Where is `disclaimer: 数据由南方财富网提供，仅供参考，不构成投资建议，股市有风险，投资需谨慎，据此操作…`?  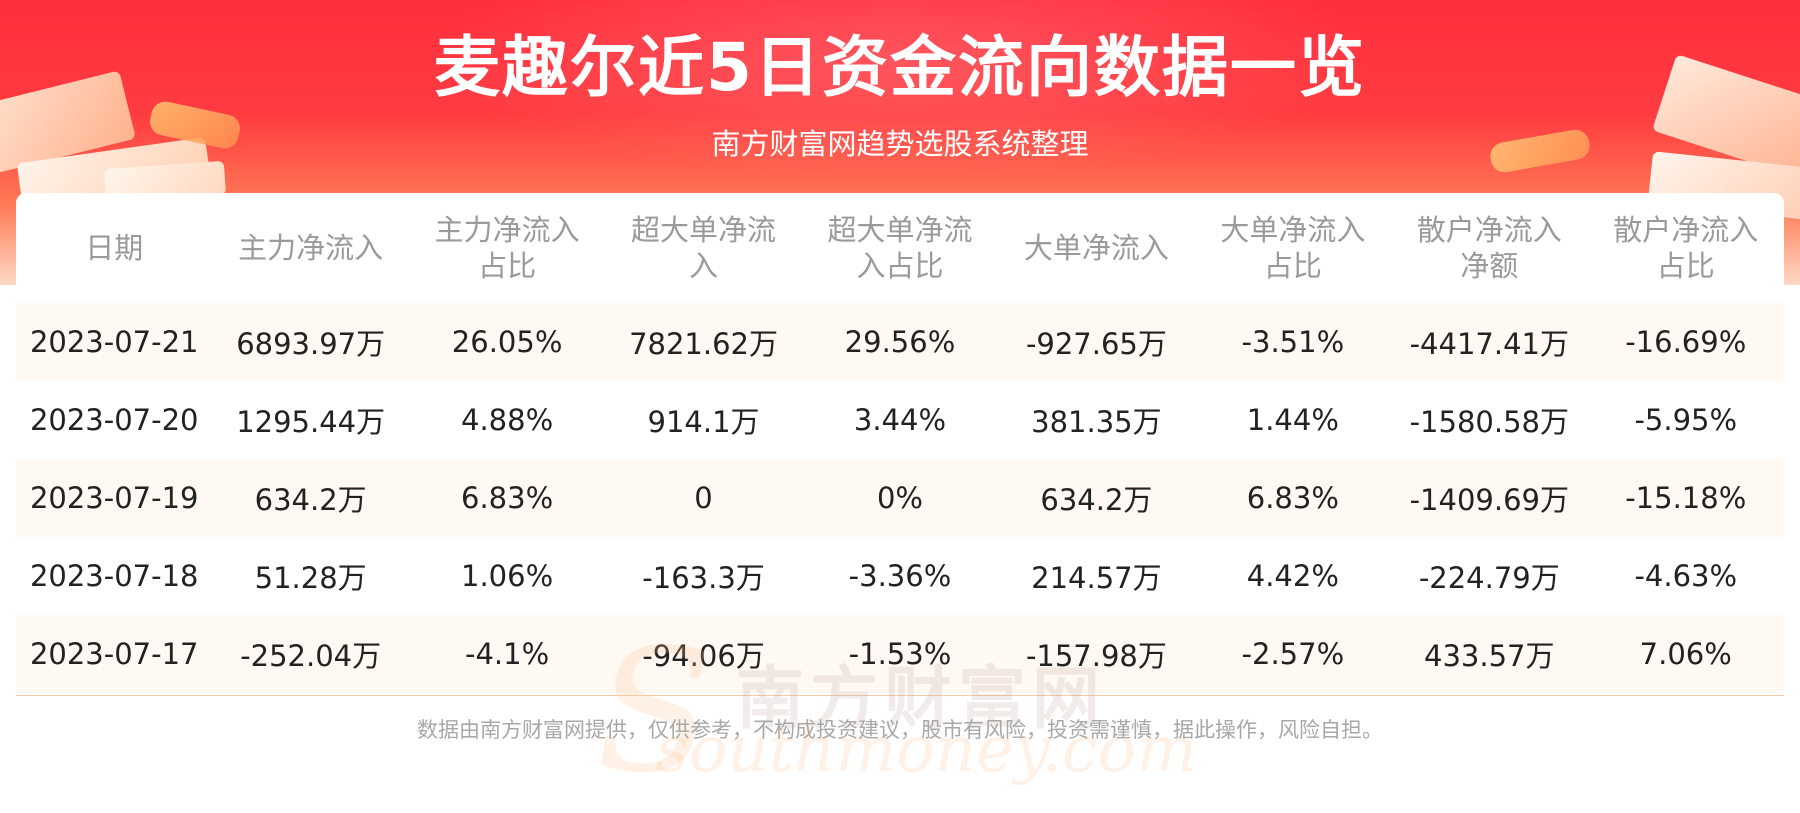 disclaimer: 数据由南方财富网提供，仅供参考，不构成投资建议，股市有风险，投资需谨慎，据此操作… is located at coordinates (900, 730).